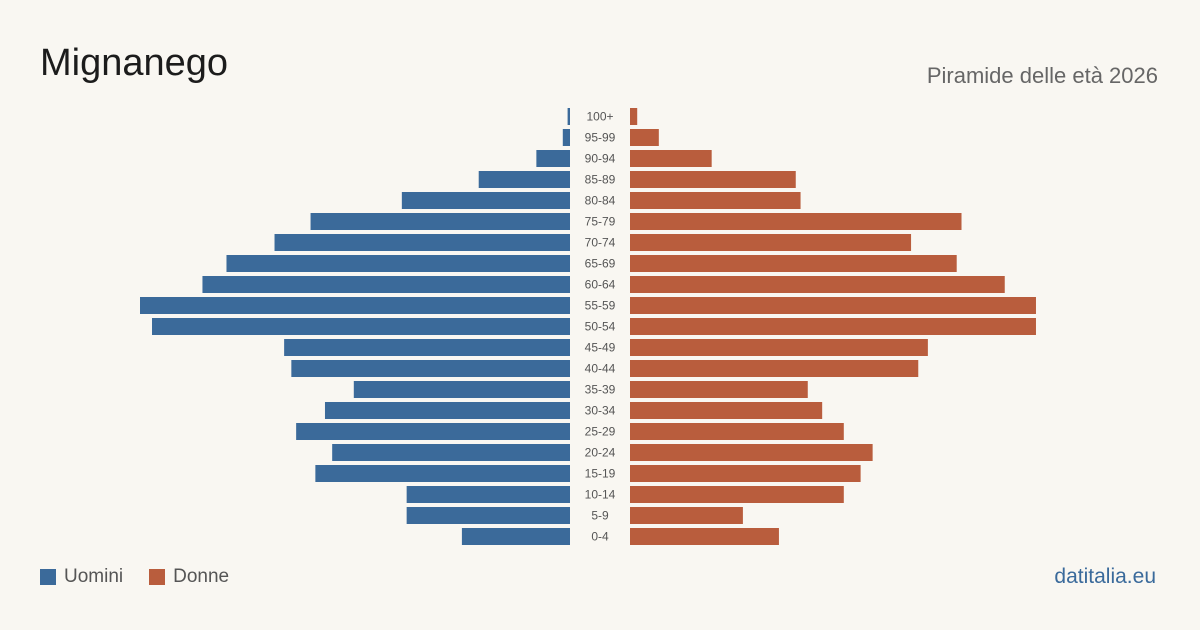 This screenshot has height=630, width=1200. What do you see at coordinates (600, 180) in the screenshot?
I see `age-label-85-89: 85-89` at bounding box center [600, 180].